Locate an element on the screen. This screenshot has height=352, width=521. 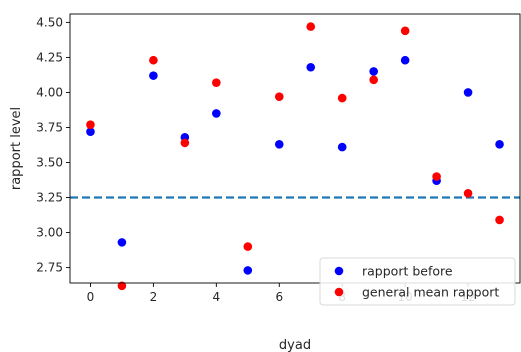
y-tick-label: 4.00 is located at coordinates (49, 92).